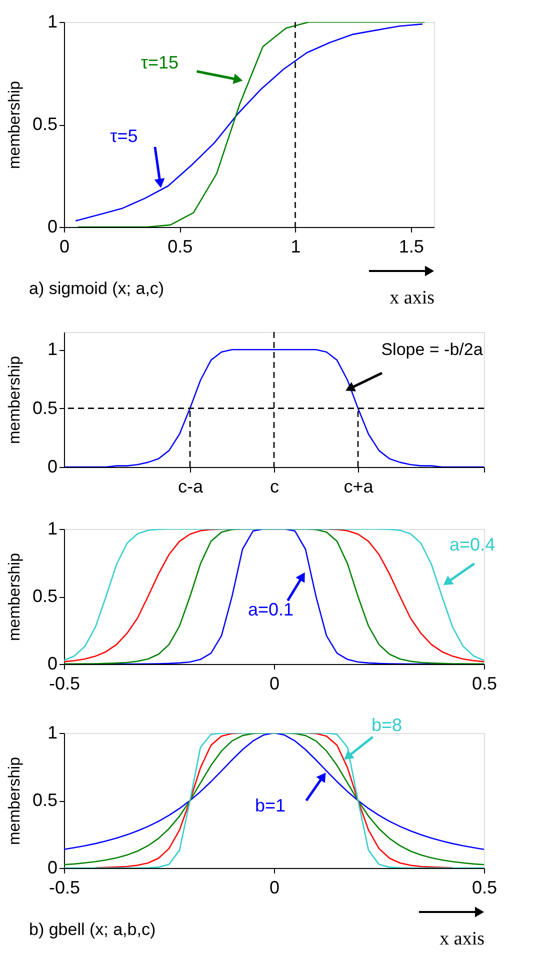 This screenshot has width=540, height=975. I want to click on annotation: a=0.1, so click(271, 610).